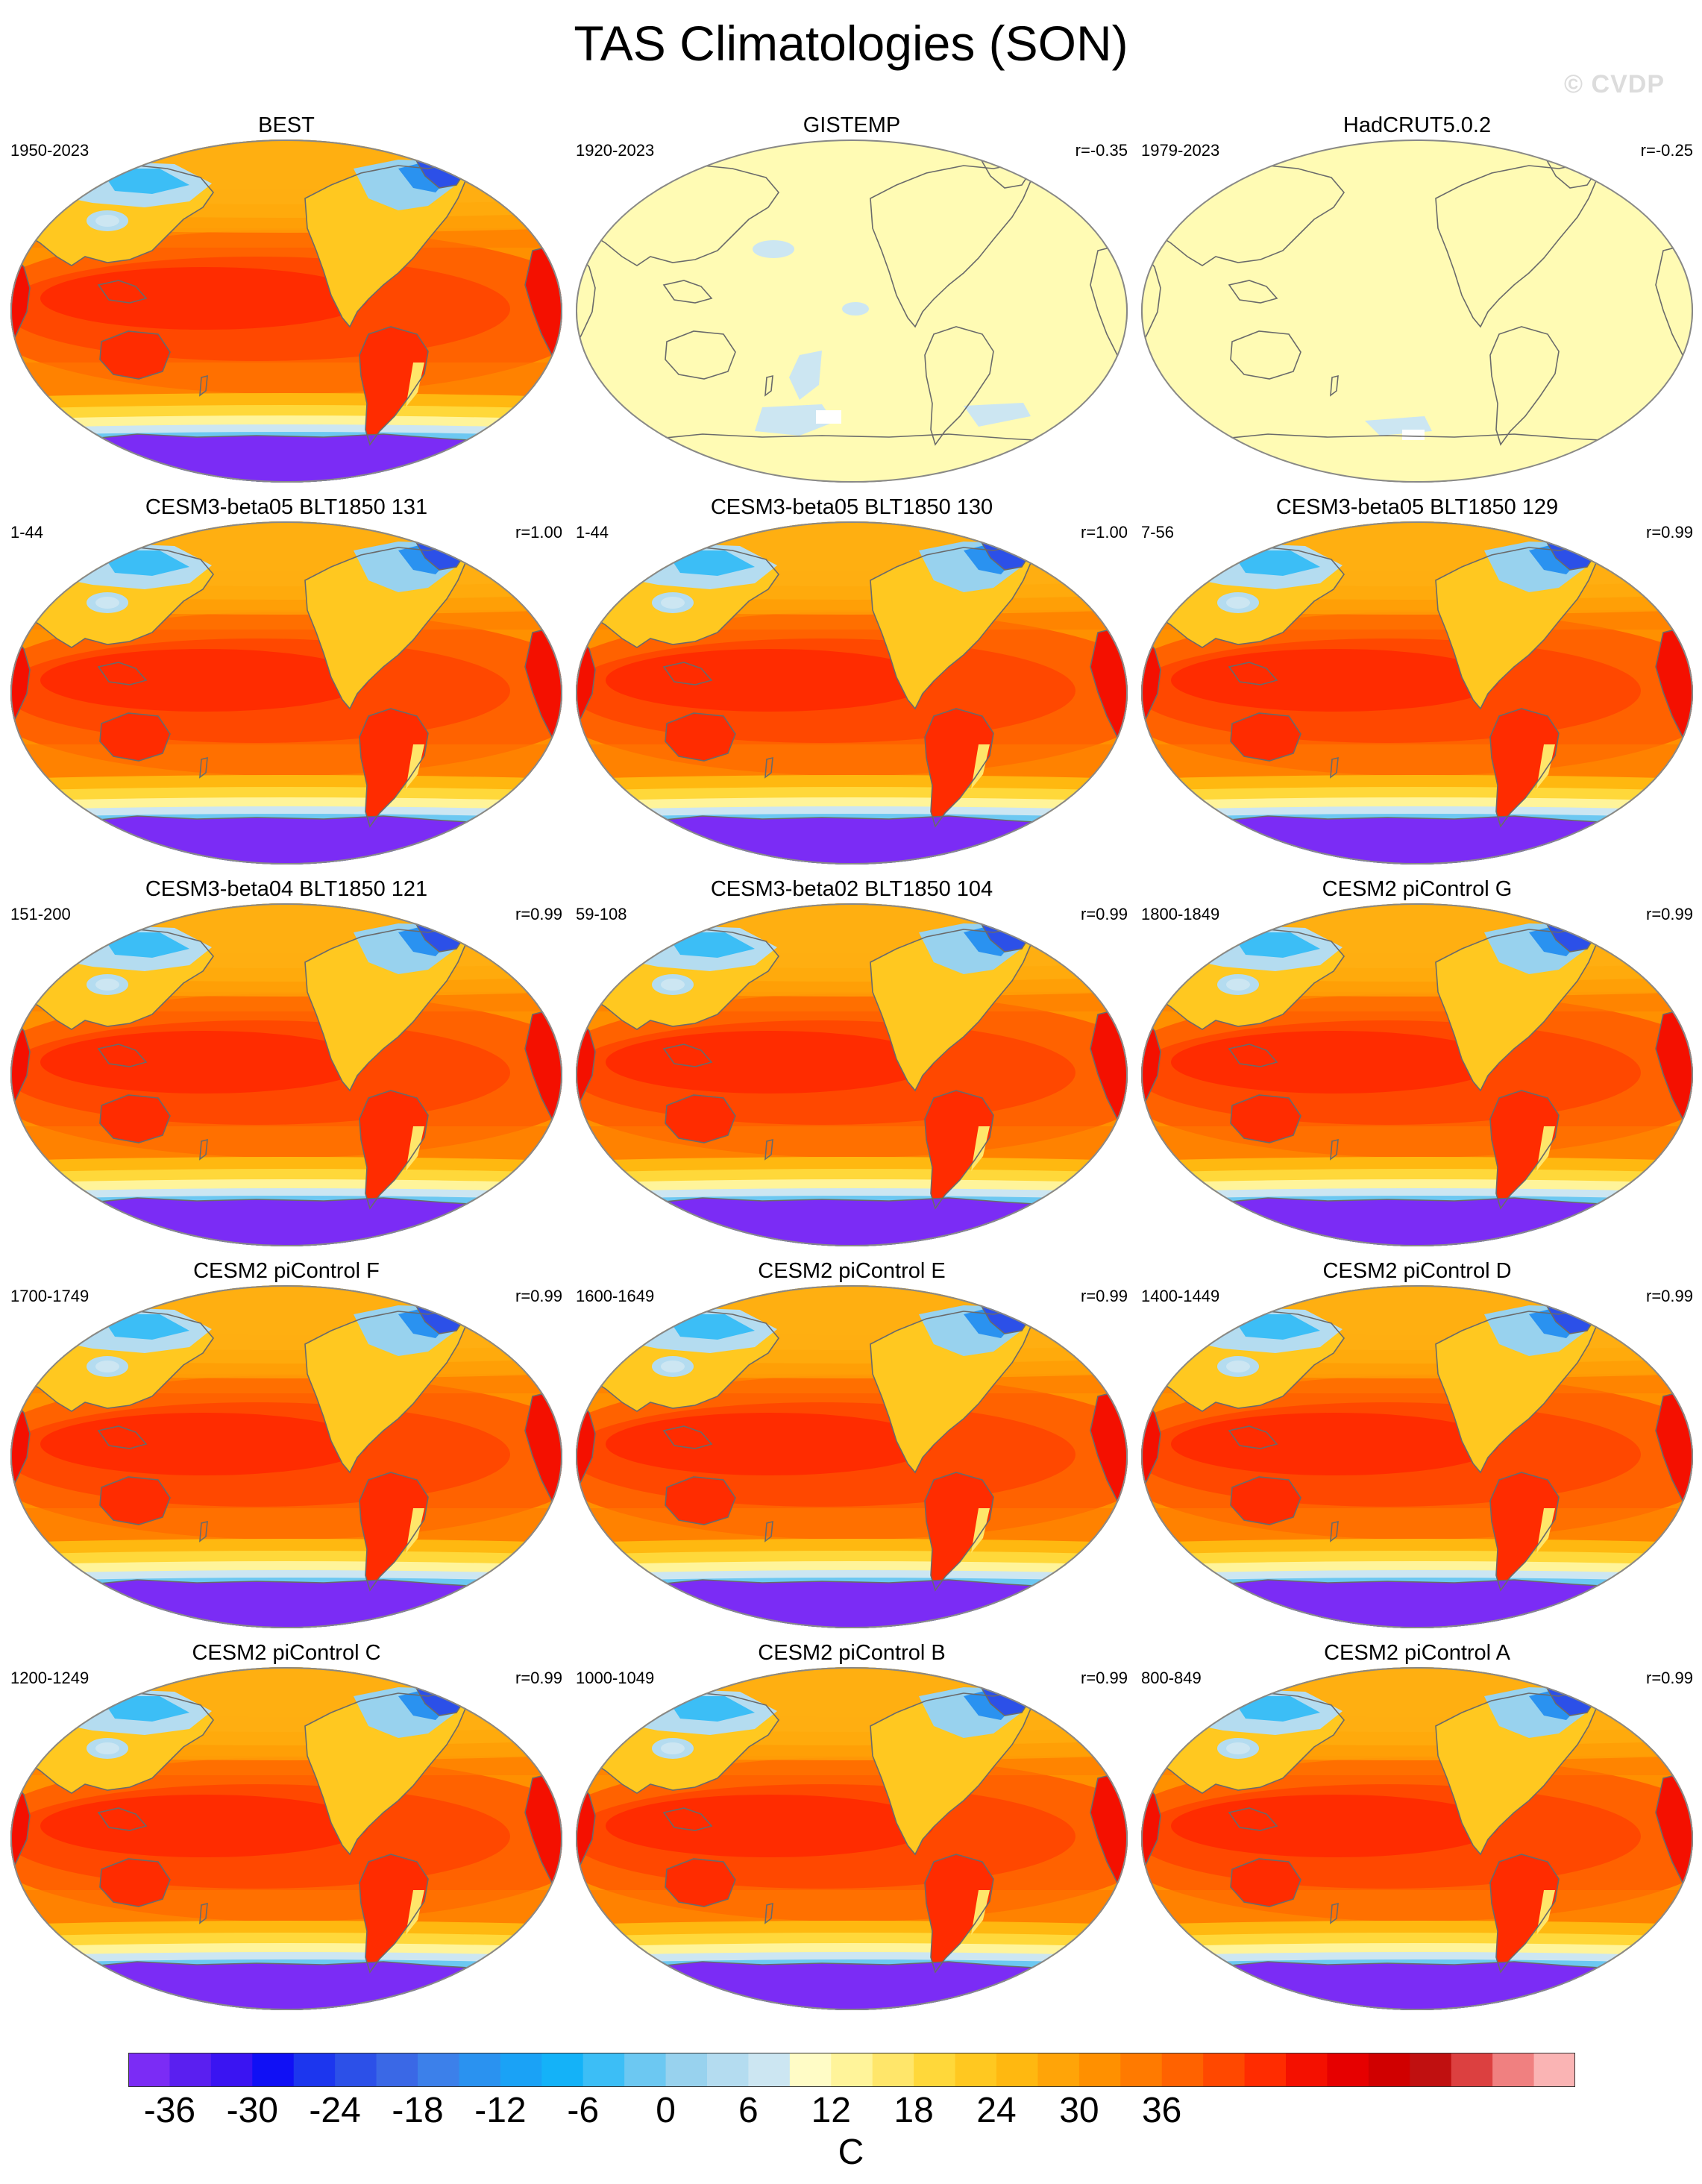  I want to click on panel-period: 1400-1449, so click(1180, 1296).